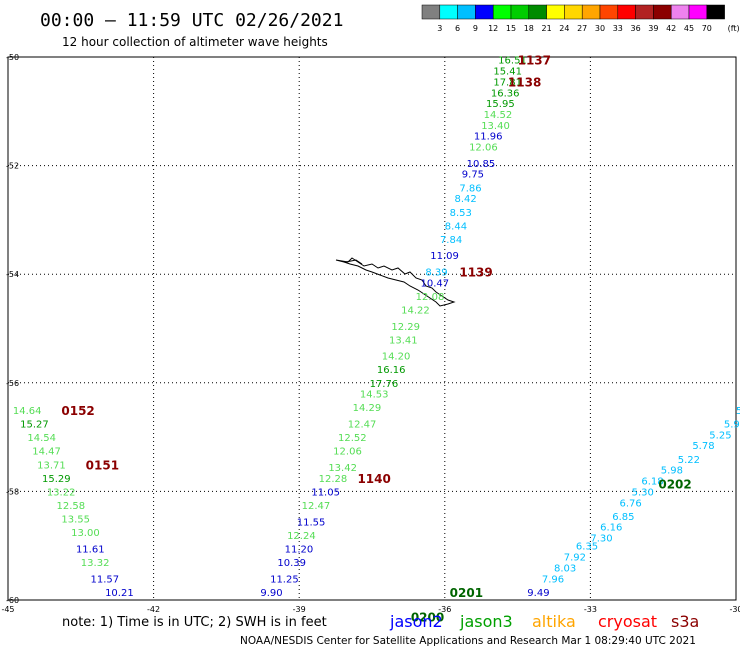 The width and height of the screenshot is (740, 650). What do you see at coordinates (734, 28) in the screenshot?
I see `legend-unit-label: (ft)` at bounding box center [734, 28].